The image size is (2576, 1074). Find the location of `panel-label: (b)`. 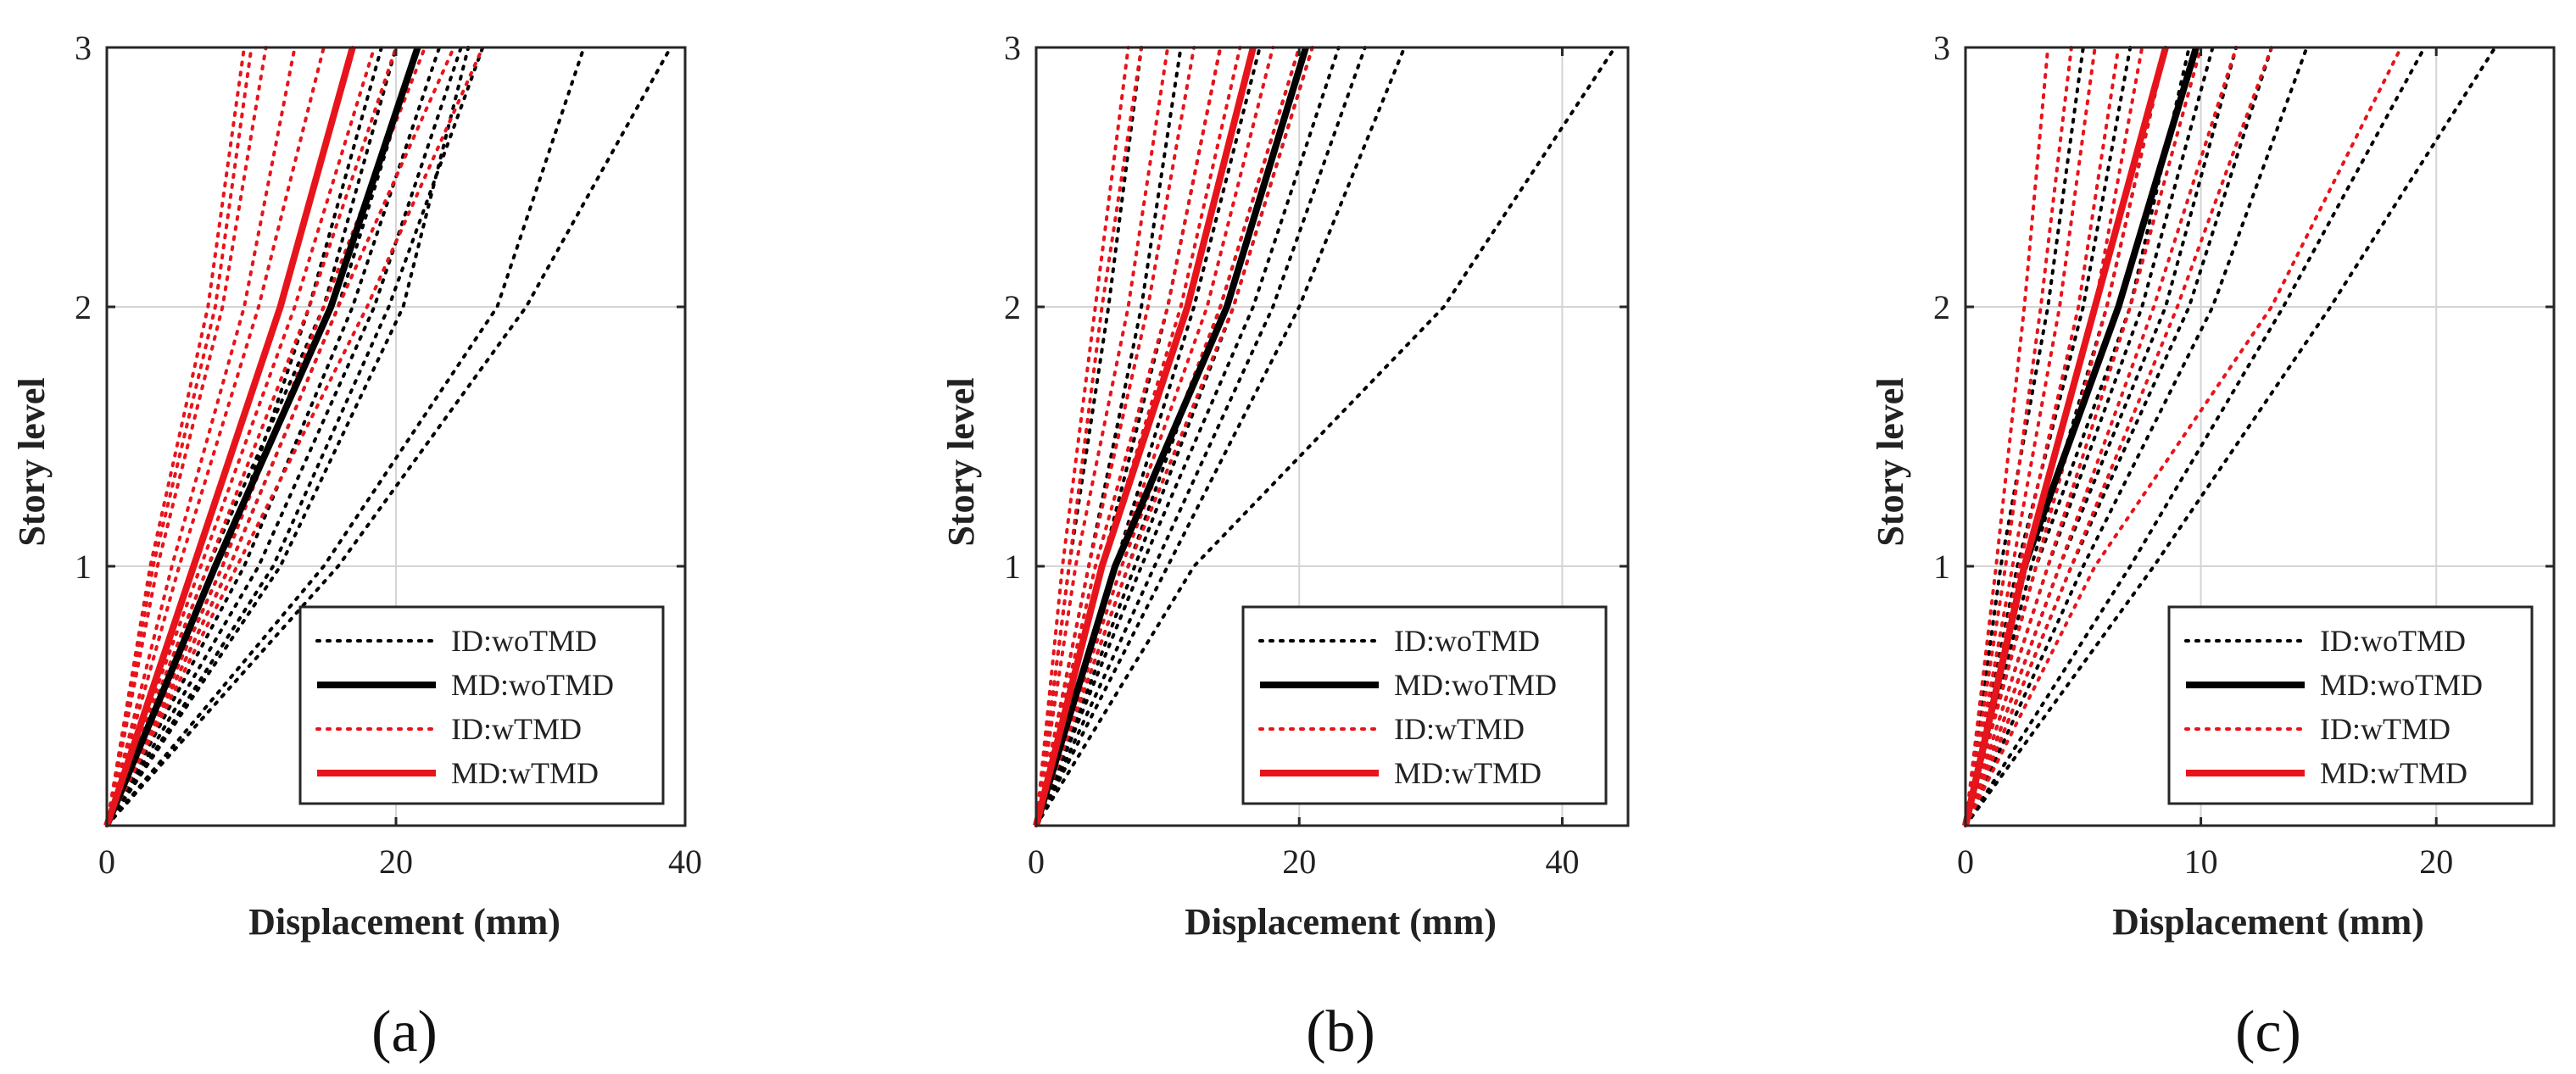

panel-label: (b) is located at coordinates (1340, 1032).